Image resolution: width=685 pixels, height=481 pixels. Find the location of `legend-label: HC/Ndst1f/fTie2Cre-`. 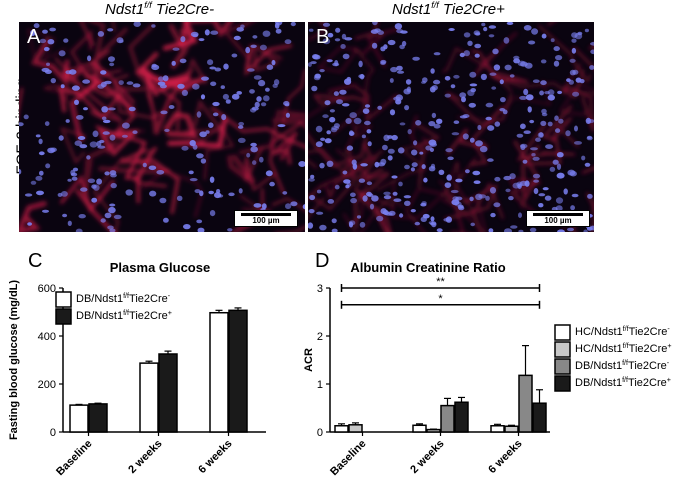

legend-label: HC/Ndst1f/fTie2Cre- is located at coordinates (622, 331).